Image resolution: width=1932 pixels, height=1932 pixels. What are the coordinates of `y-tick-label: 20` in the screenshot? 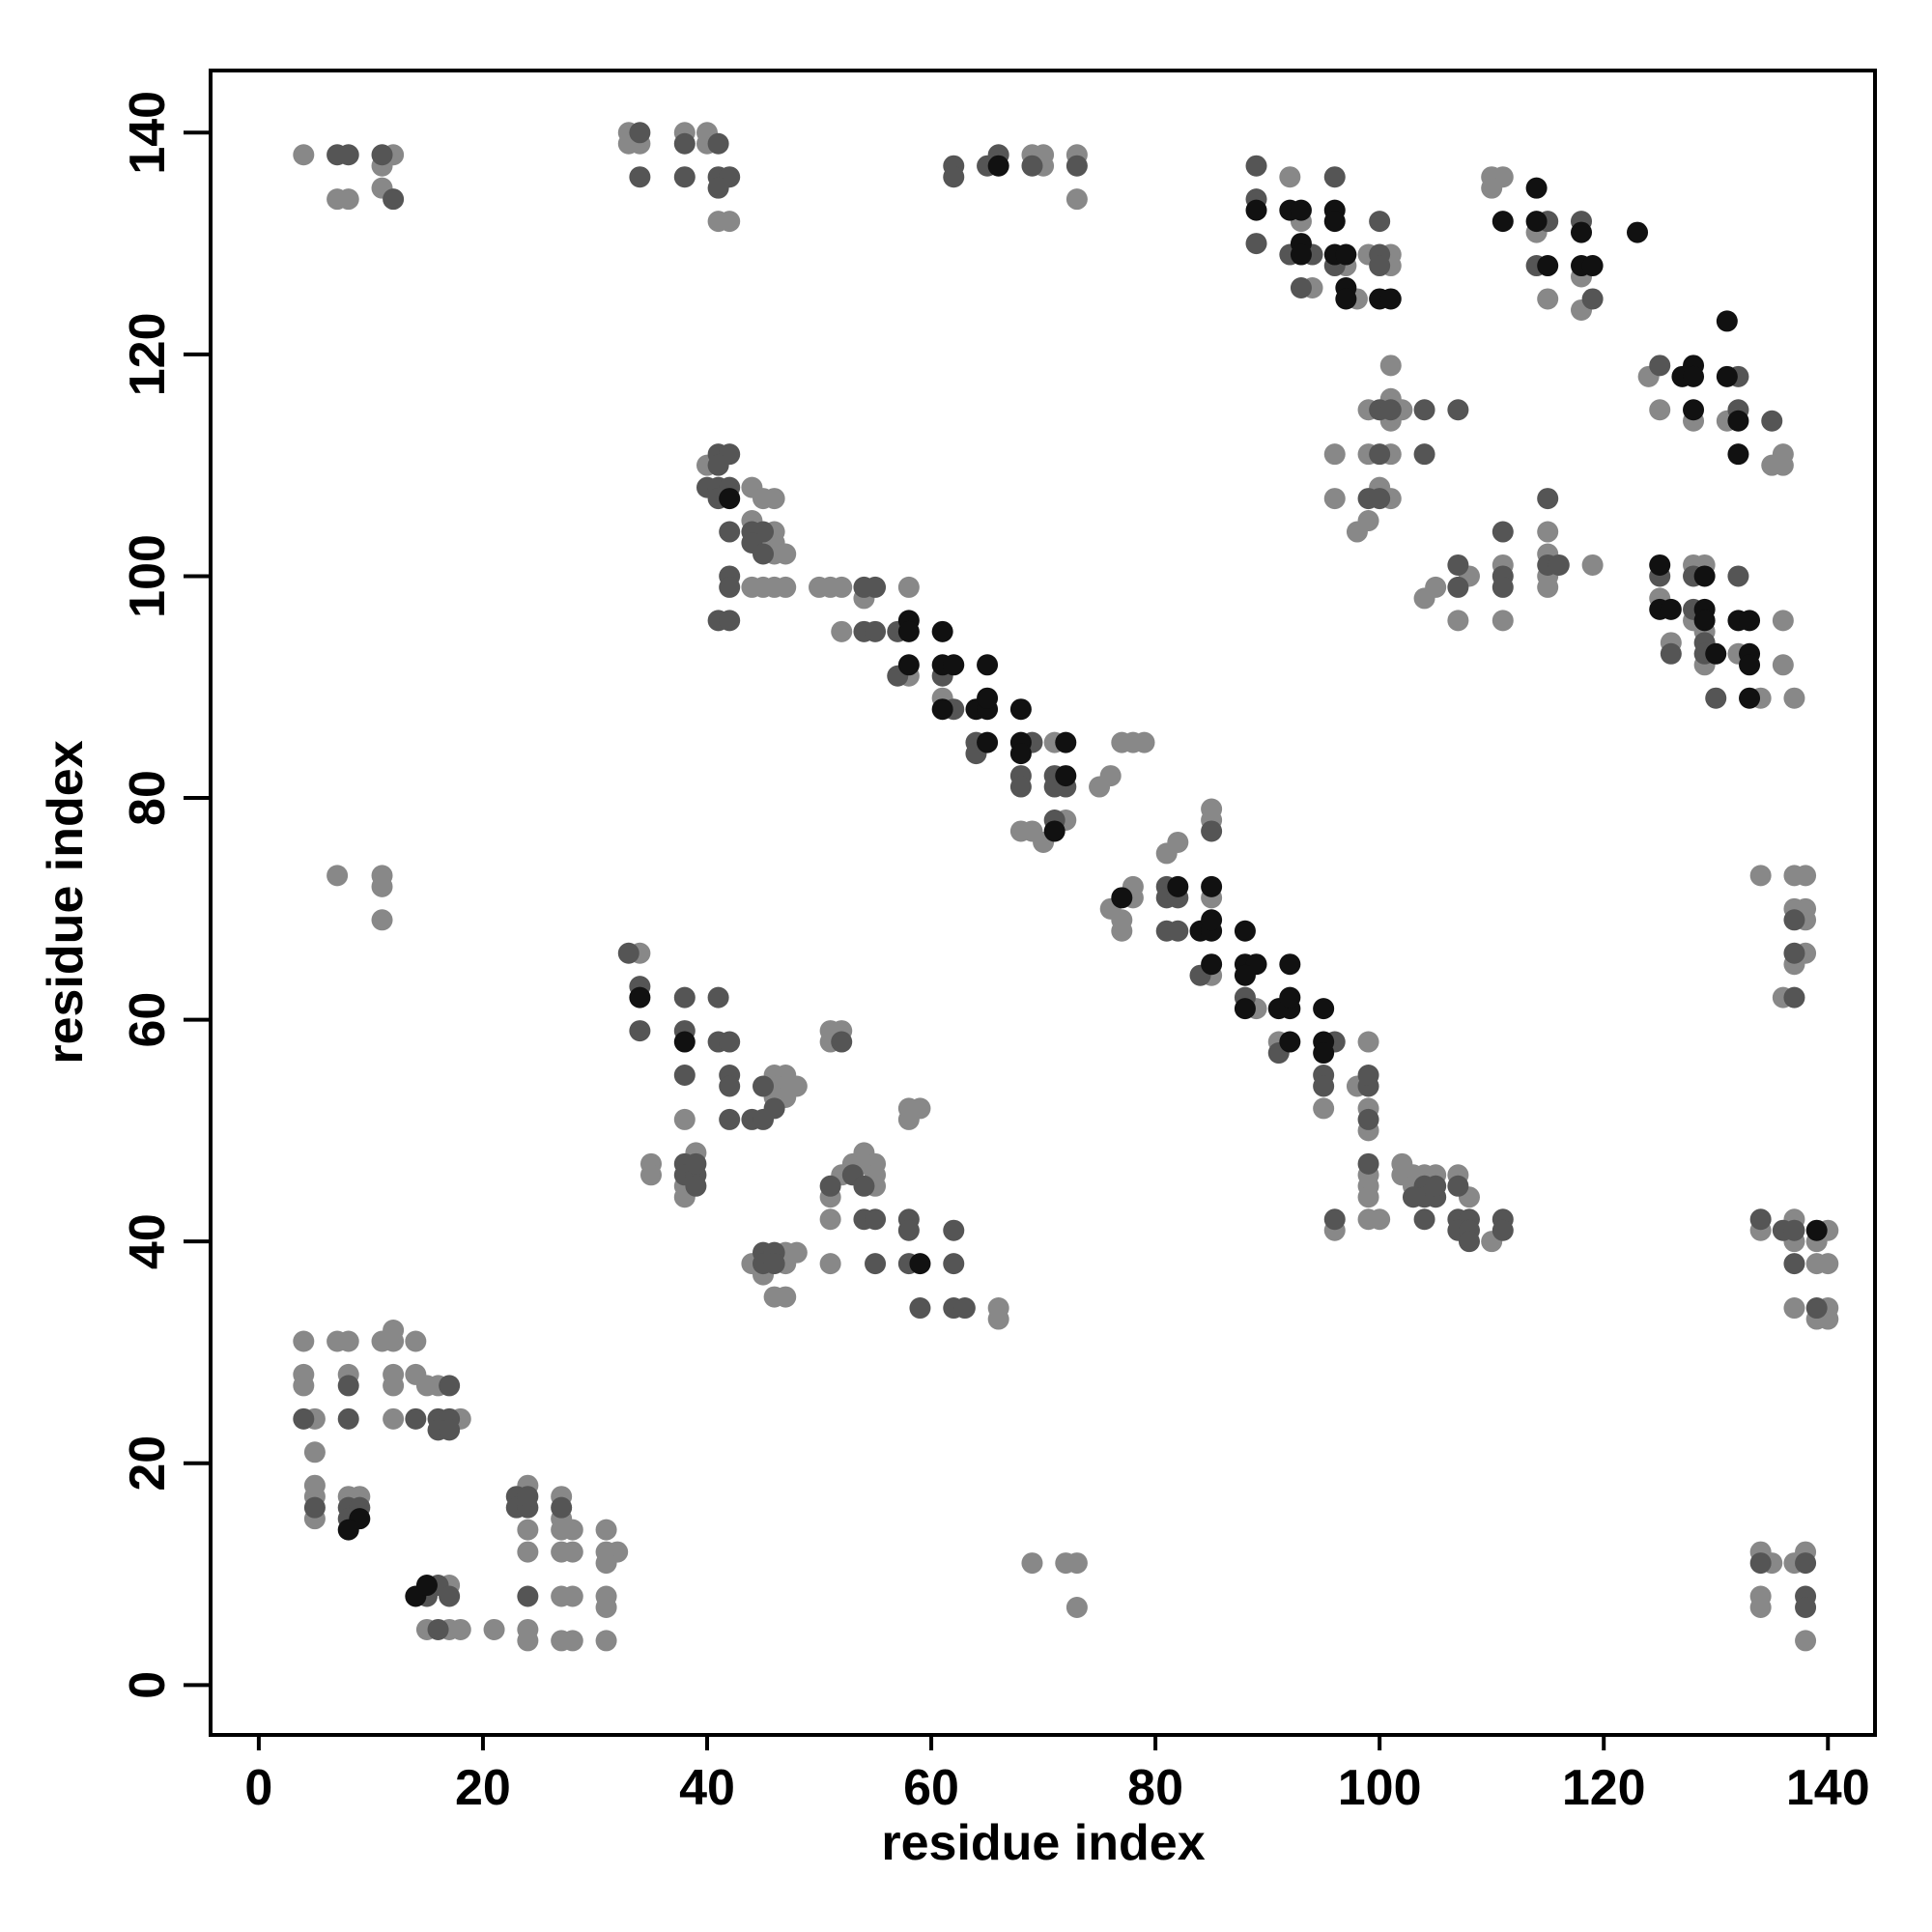 It's located at (148, 1463).